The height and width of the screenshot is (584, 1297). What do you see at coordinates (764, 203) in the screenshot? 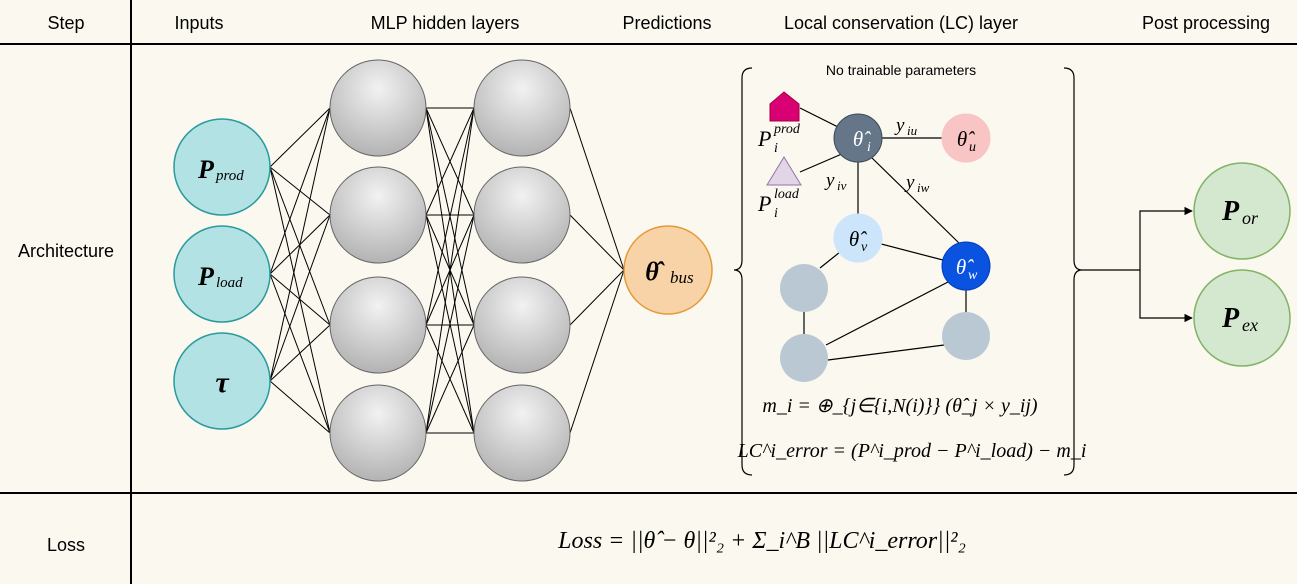
I see `pload-i-base: P` at bounding box center [764, 203].